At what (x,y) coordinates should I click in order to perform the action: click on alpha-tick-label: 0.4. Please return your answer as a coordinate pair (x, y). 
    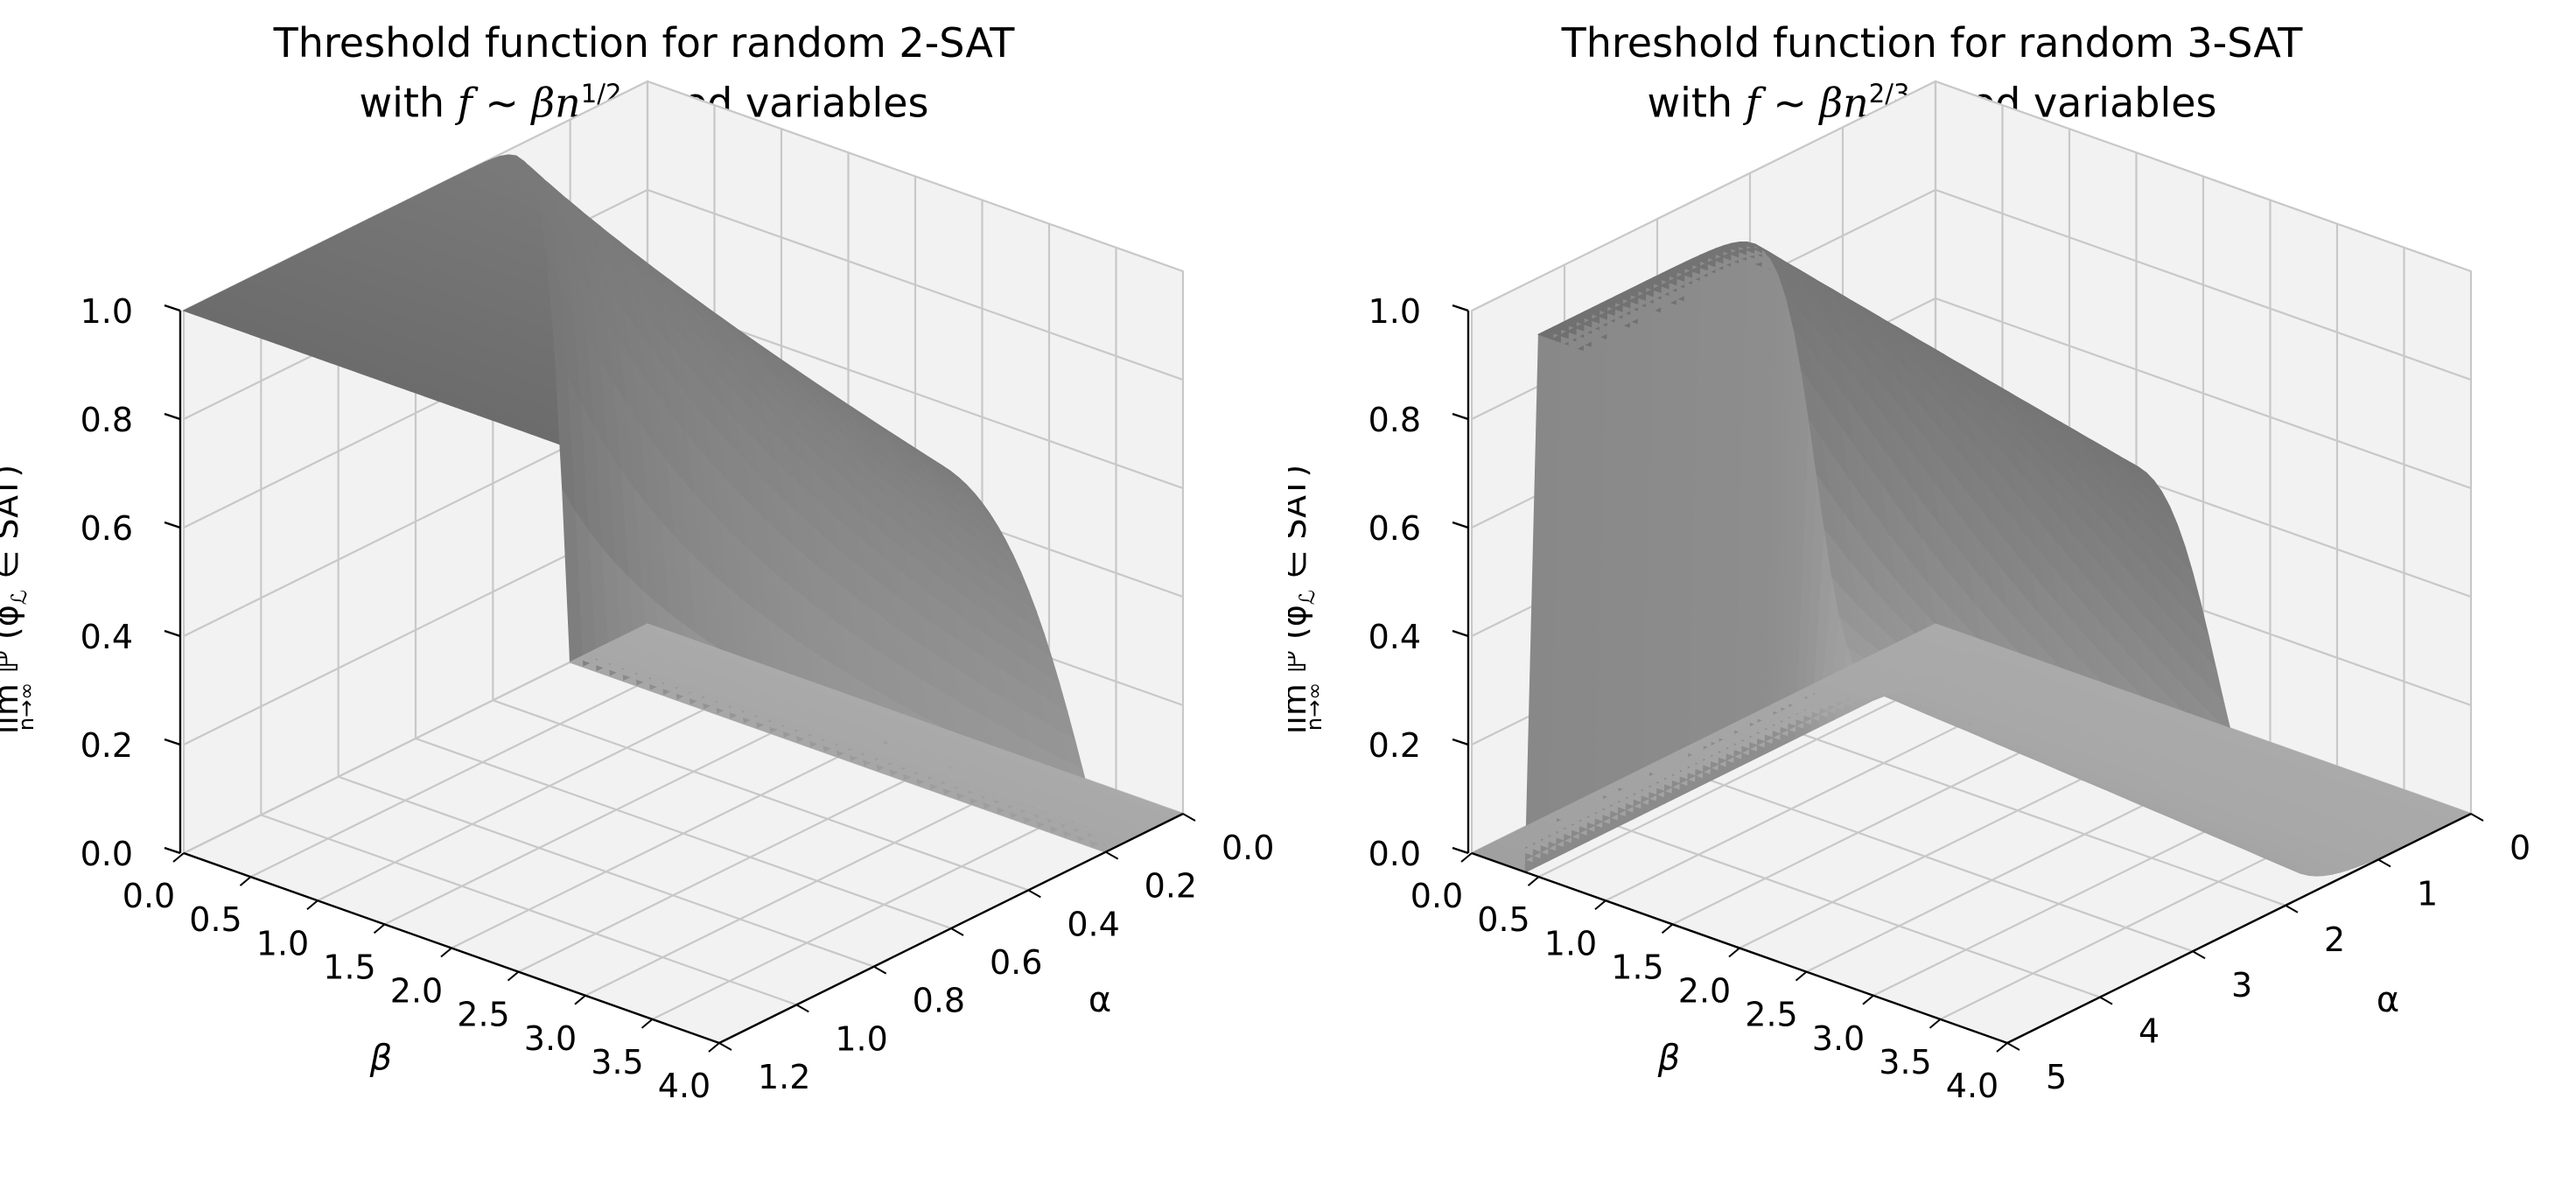
    Looking at the image, I should click on (1093, 924).